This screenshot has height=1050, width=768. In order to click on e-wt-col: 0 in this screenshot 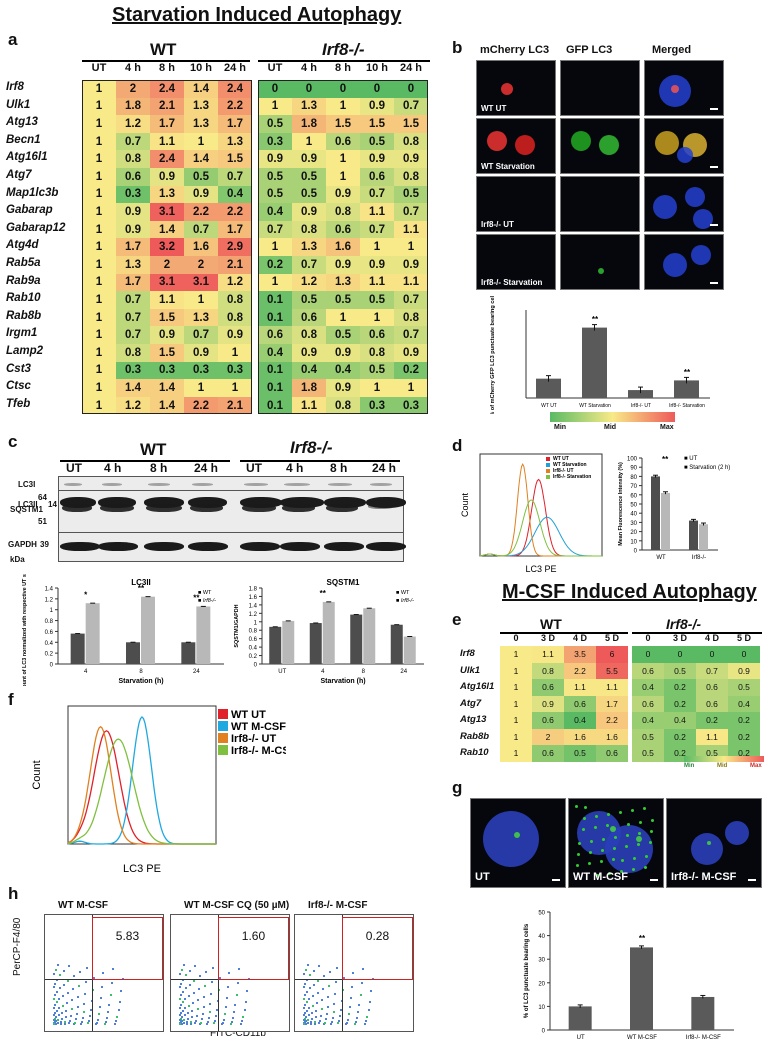, I will do `click(516, 638)`.